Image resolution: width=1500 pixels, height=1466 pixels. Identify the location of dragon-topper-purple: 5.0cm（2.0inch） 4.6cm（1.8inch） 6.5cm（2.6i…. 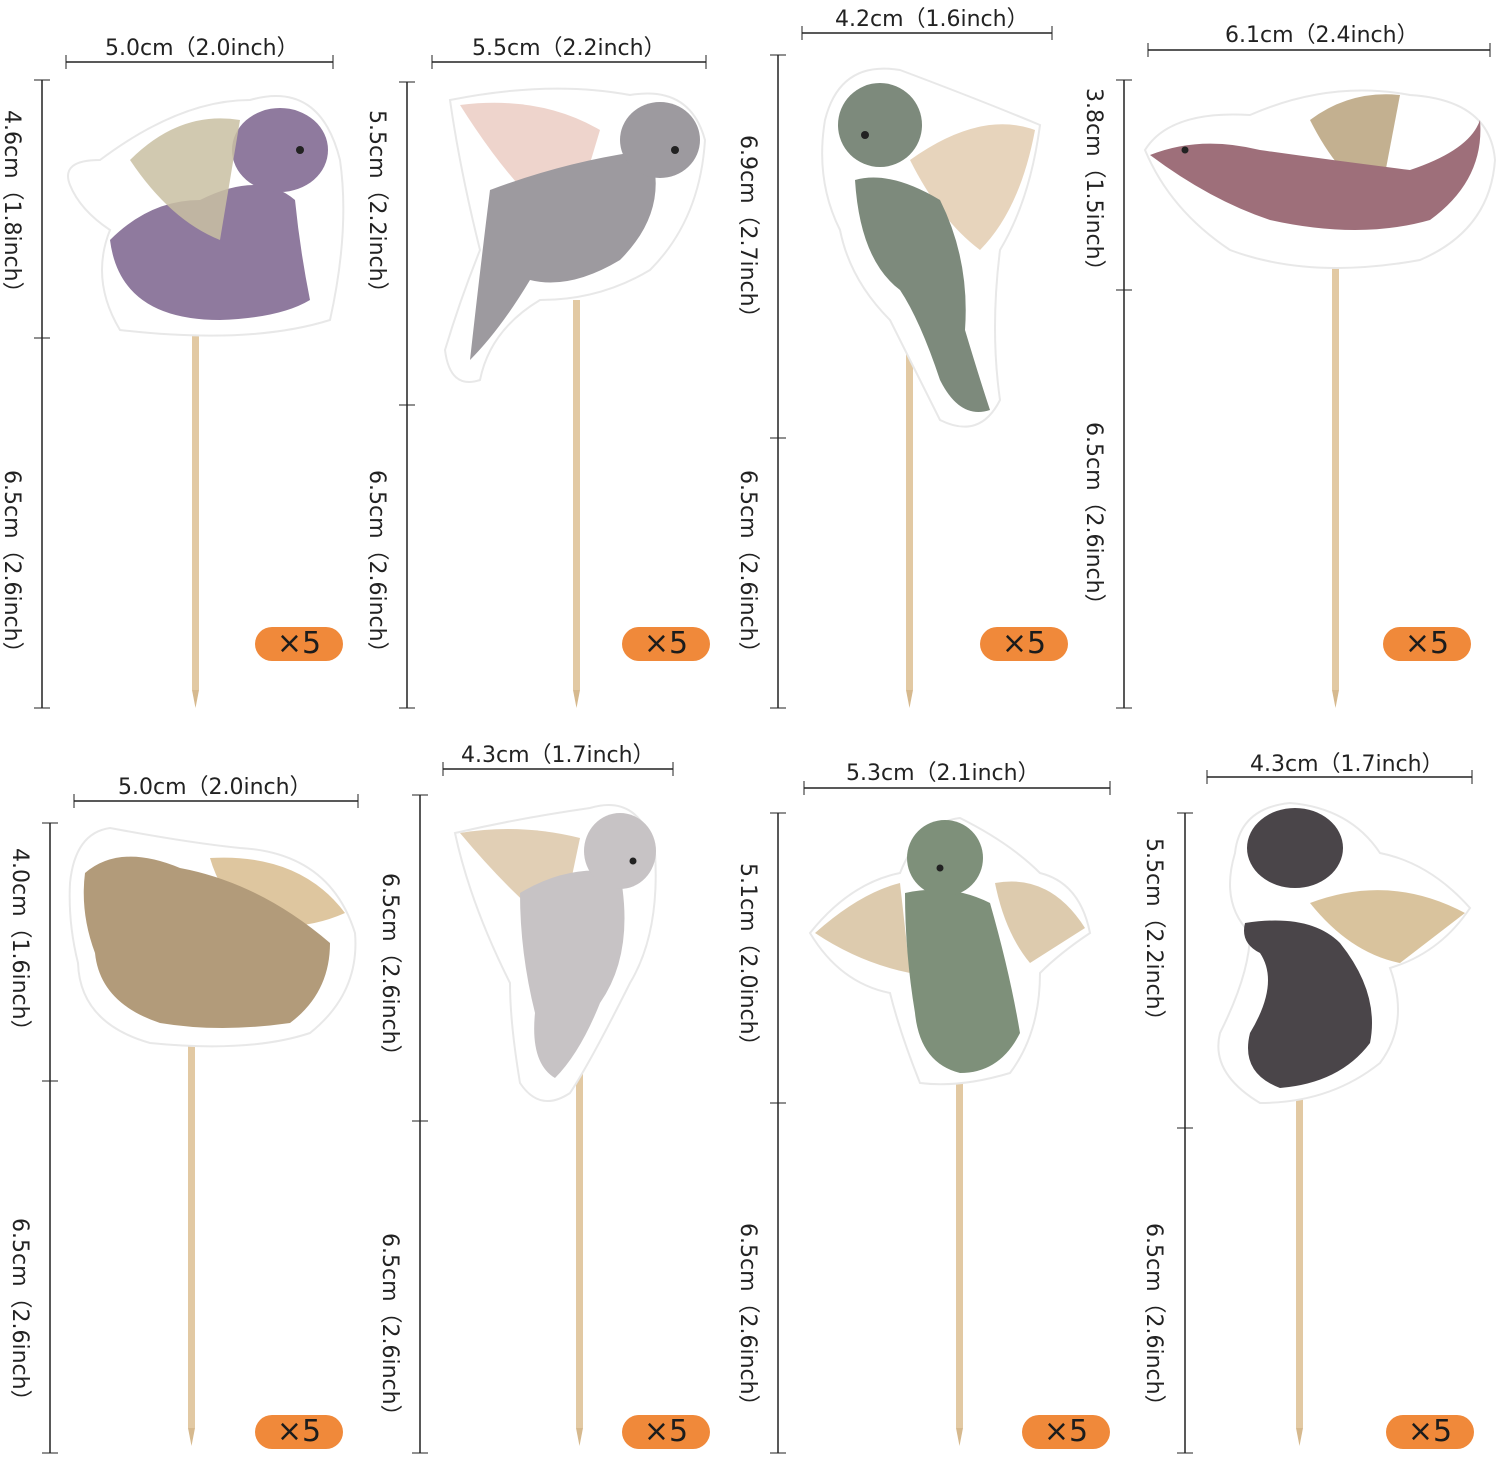
(185, 366).